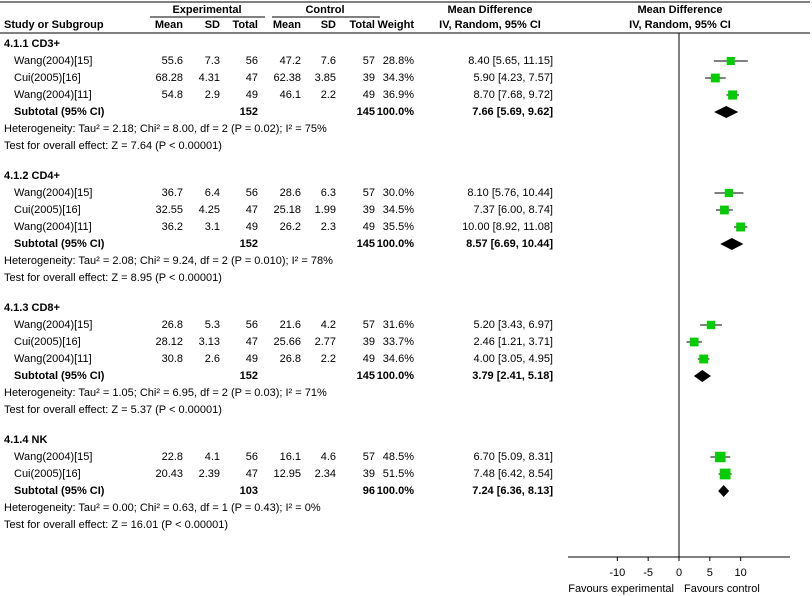 The image size is (812, 596). I want to click on x-tick-label: -10, so click(617, 573).